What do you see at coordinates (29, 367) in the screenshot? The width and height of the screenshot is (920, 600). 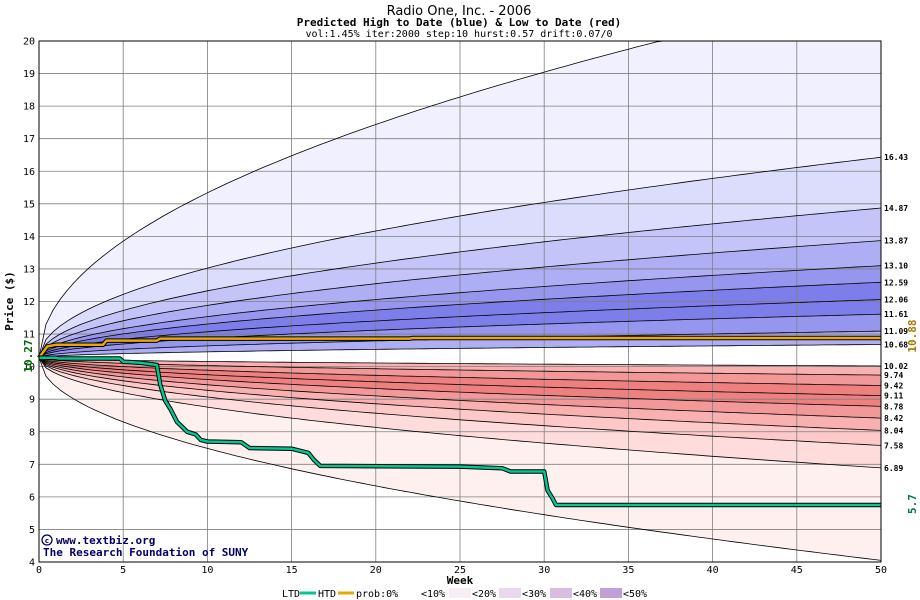 I see `y-tick-10: 10` at bounding box center [29, 367].